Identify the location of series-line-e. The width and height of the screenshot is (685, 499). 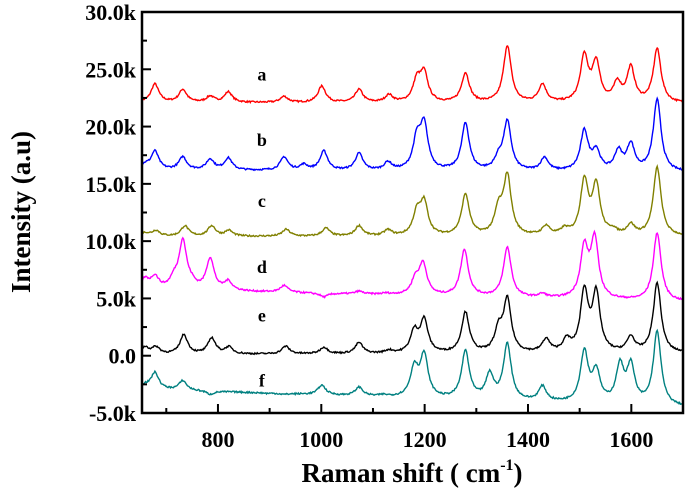
(412, 318).